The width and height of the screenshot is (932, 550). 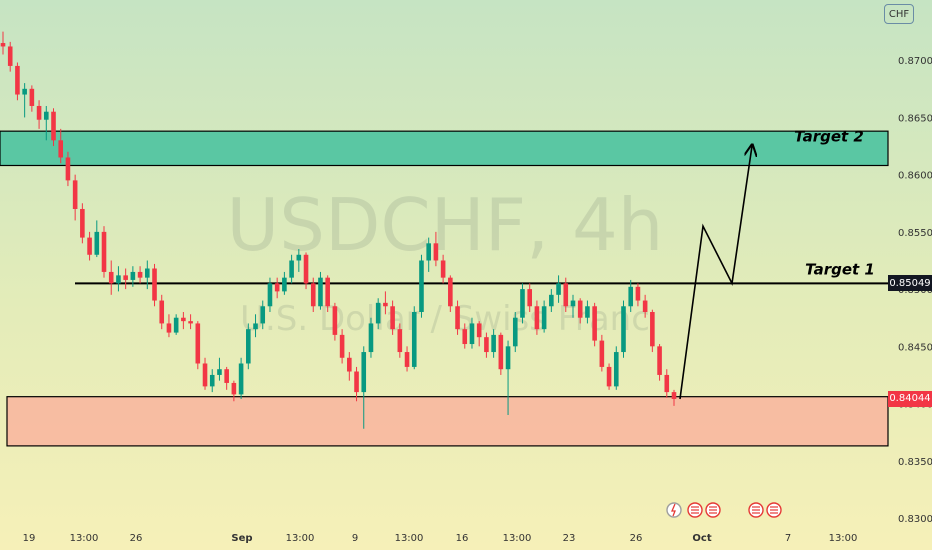 I want to click on projection-arrow, so click(x=715, y=273).